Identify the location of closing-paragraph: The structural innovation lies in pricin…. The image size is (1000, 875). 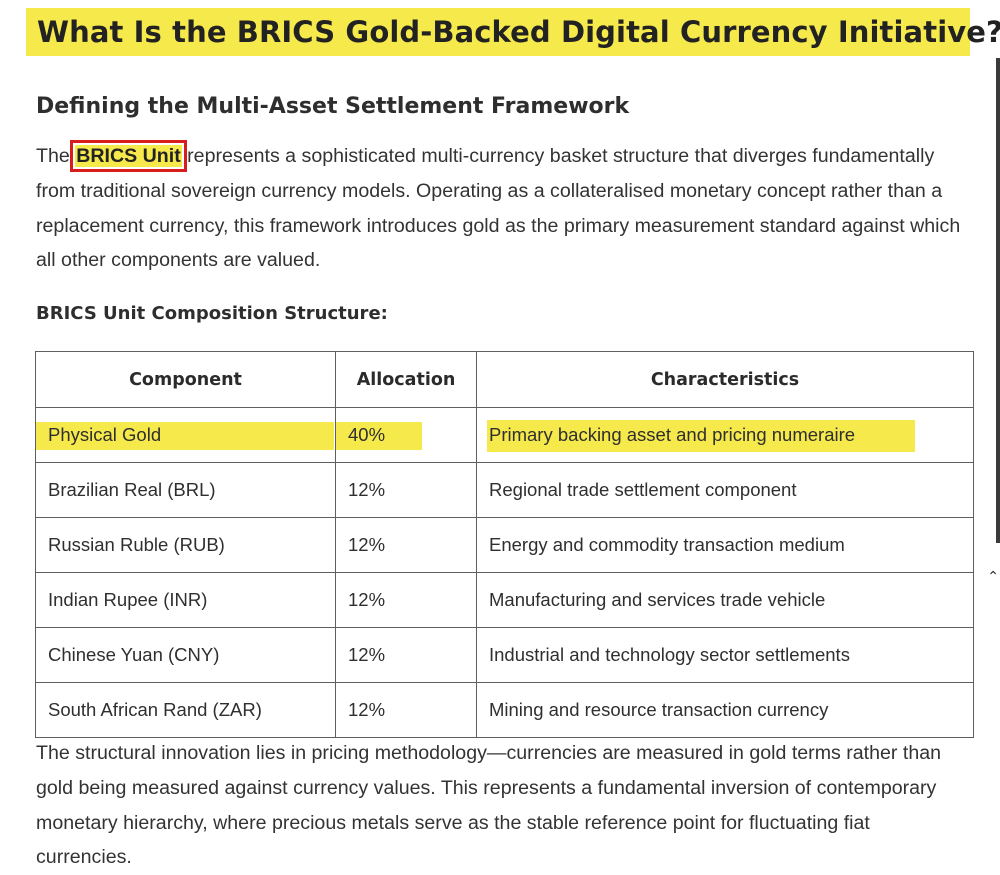
(489, 805).